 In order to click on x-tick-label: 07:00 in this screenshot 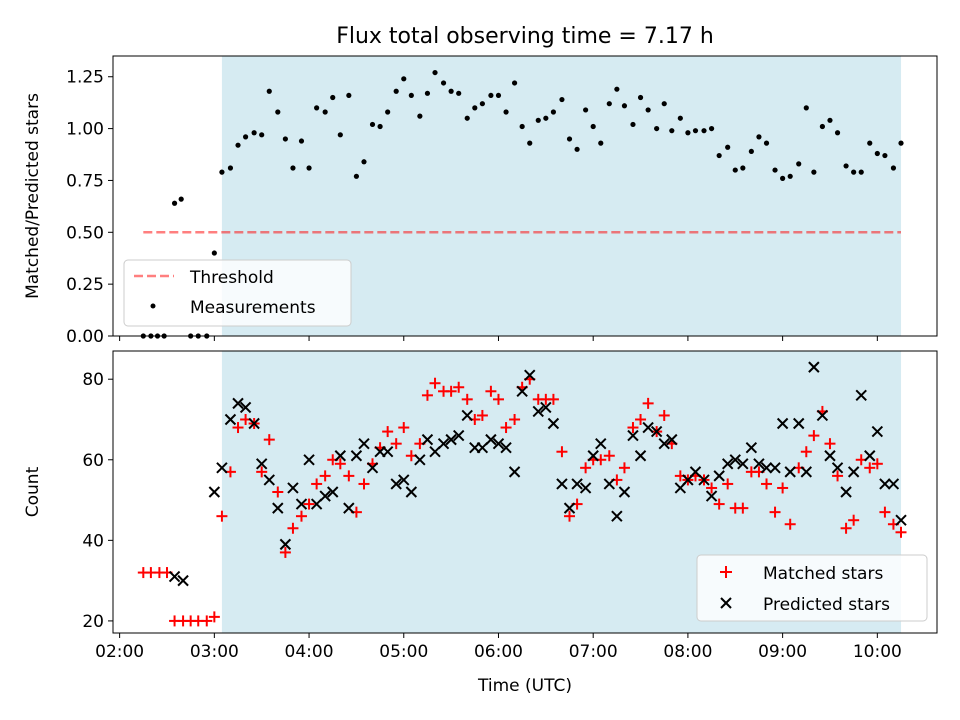, I will do `click(593, 652)`.